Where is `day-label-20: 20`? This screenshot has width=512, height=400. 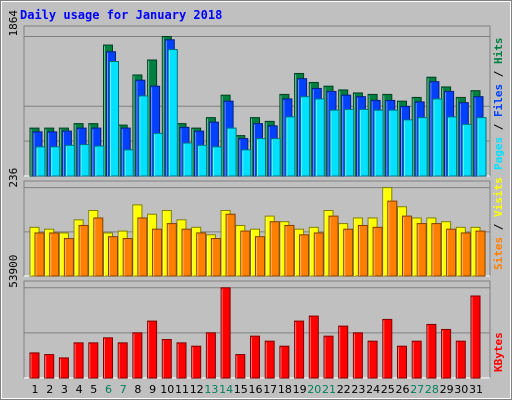 day-label-20: 20 is located at coordinates (314, 389).